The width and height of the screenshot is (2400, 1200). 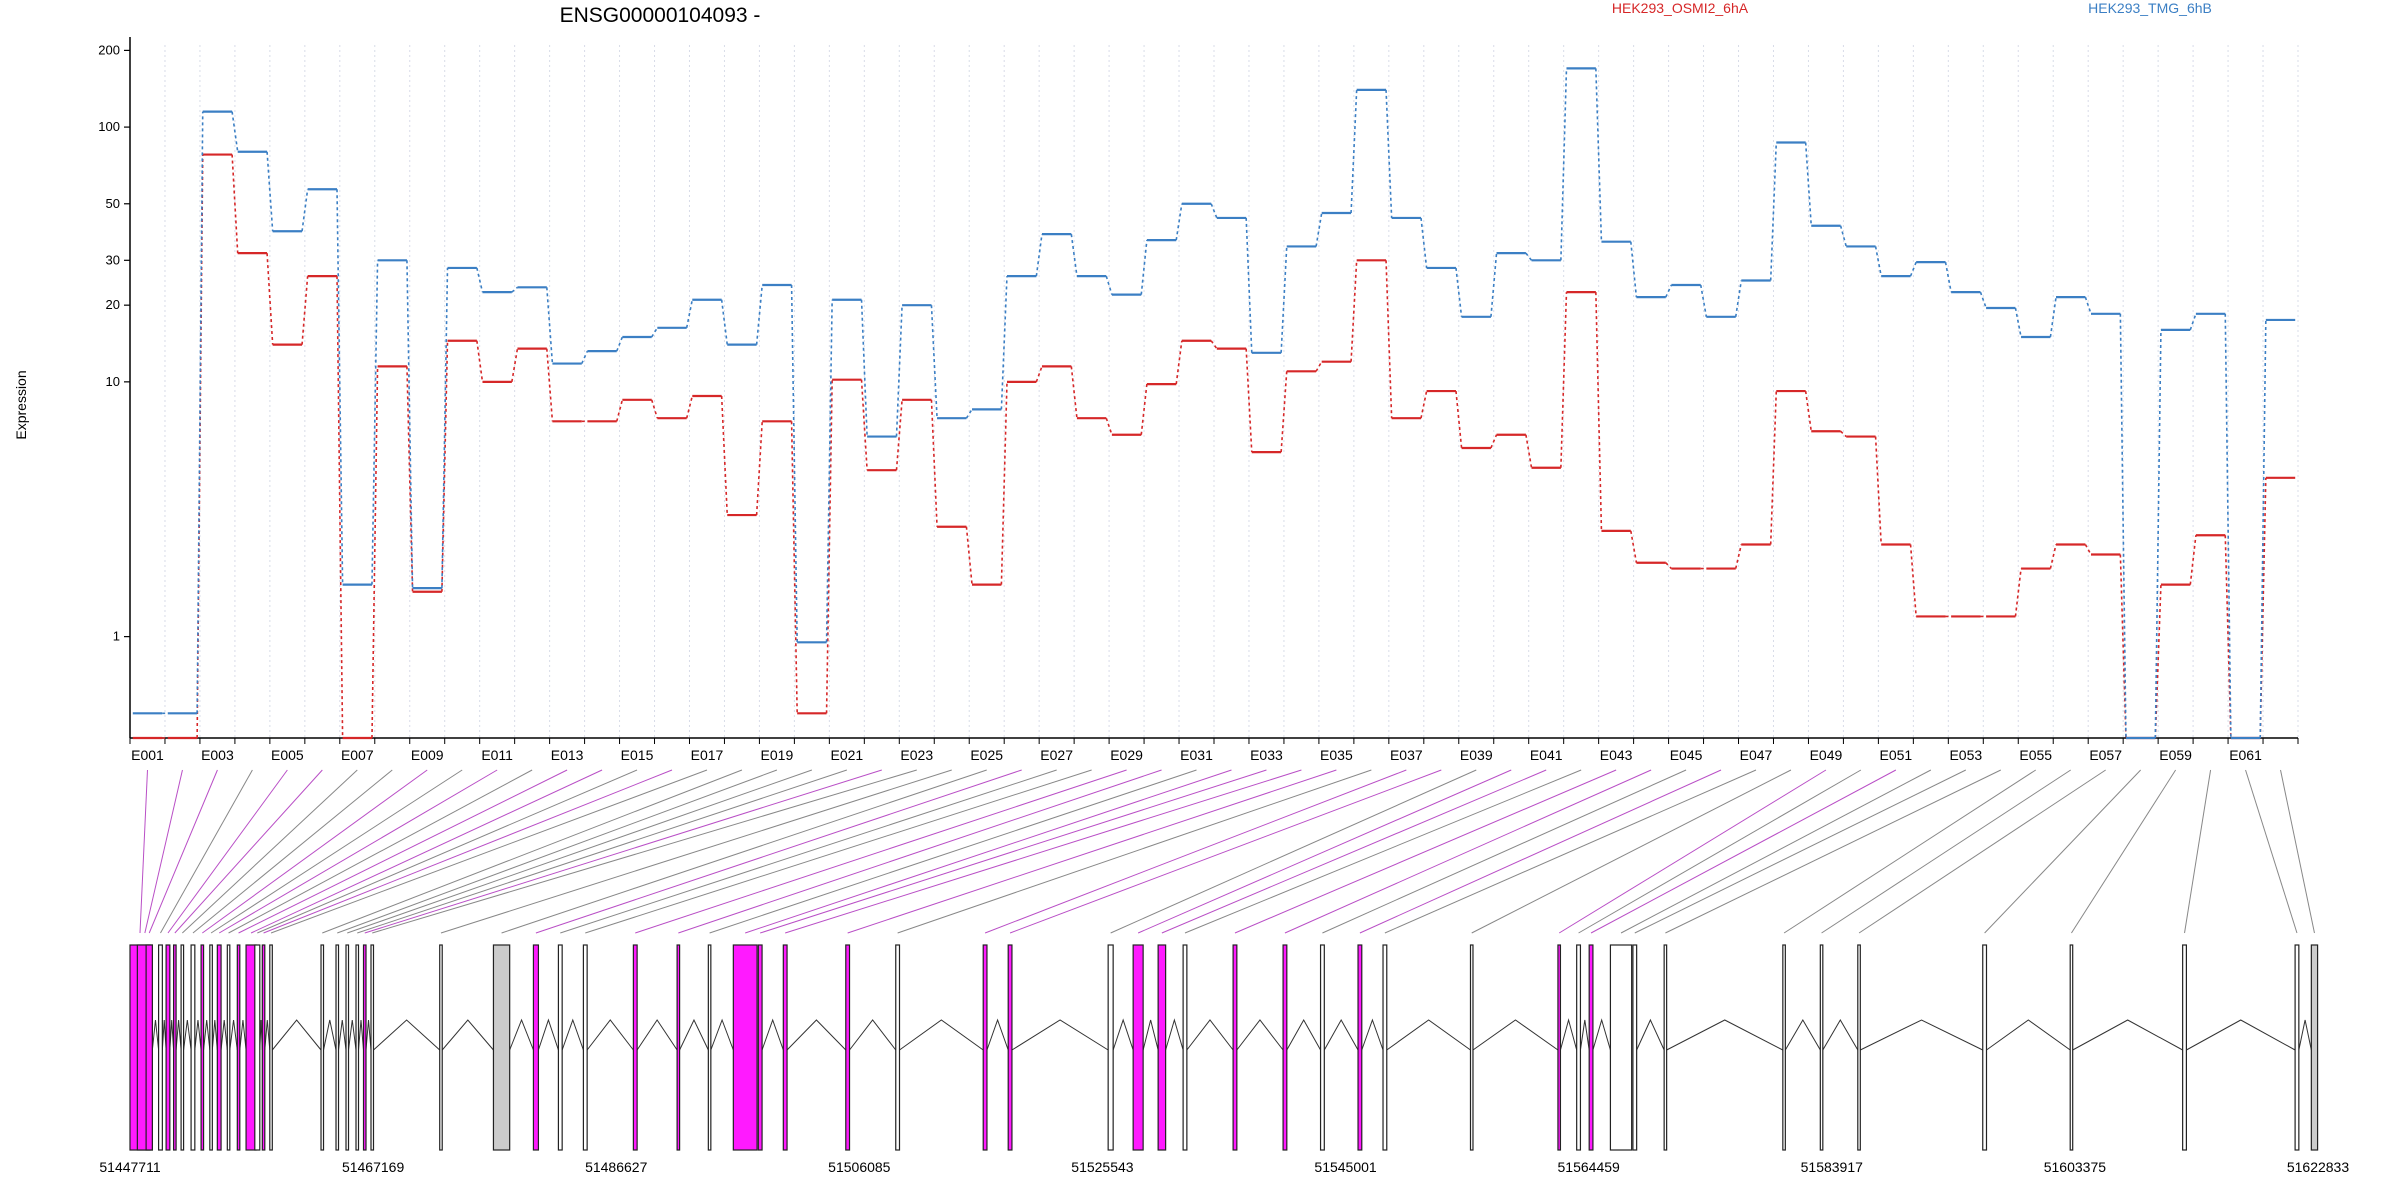 What do you see at coordinates (1056, 755) in the screenshot?
I see `x-tick-label: E027` at bounding box center [1056, 755].